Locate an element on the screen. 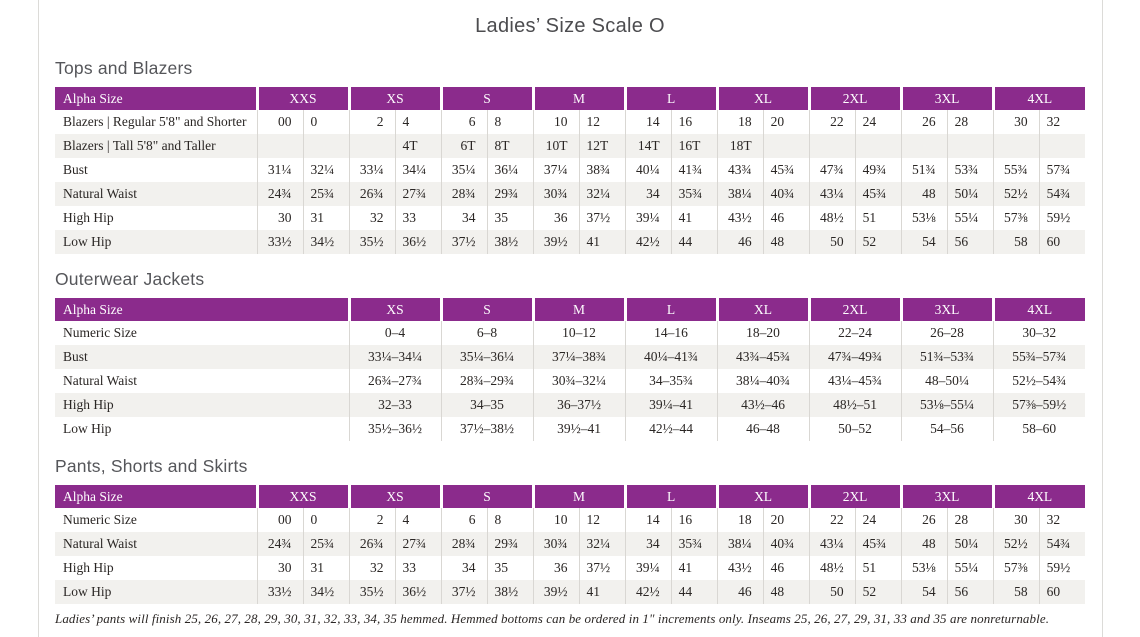  size-value-cell: 43½ is located at coordinates (740, 218).